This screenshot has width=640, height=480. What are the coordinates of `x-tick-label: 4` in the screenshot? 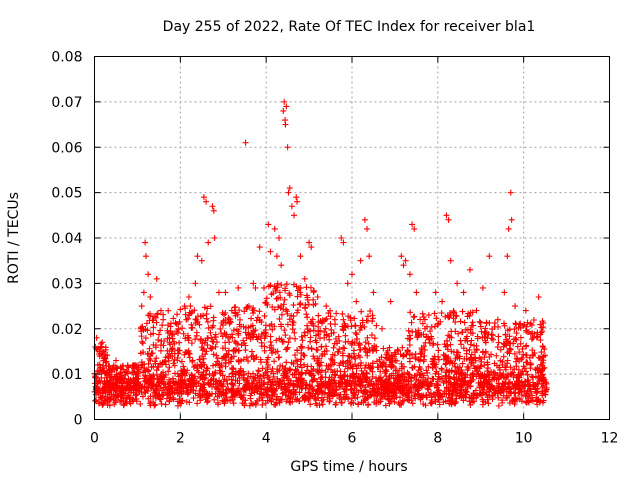 It's located at (266, 439).